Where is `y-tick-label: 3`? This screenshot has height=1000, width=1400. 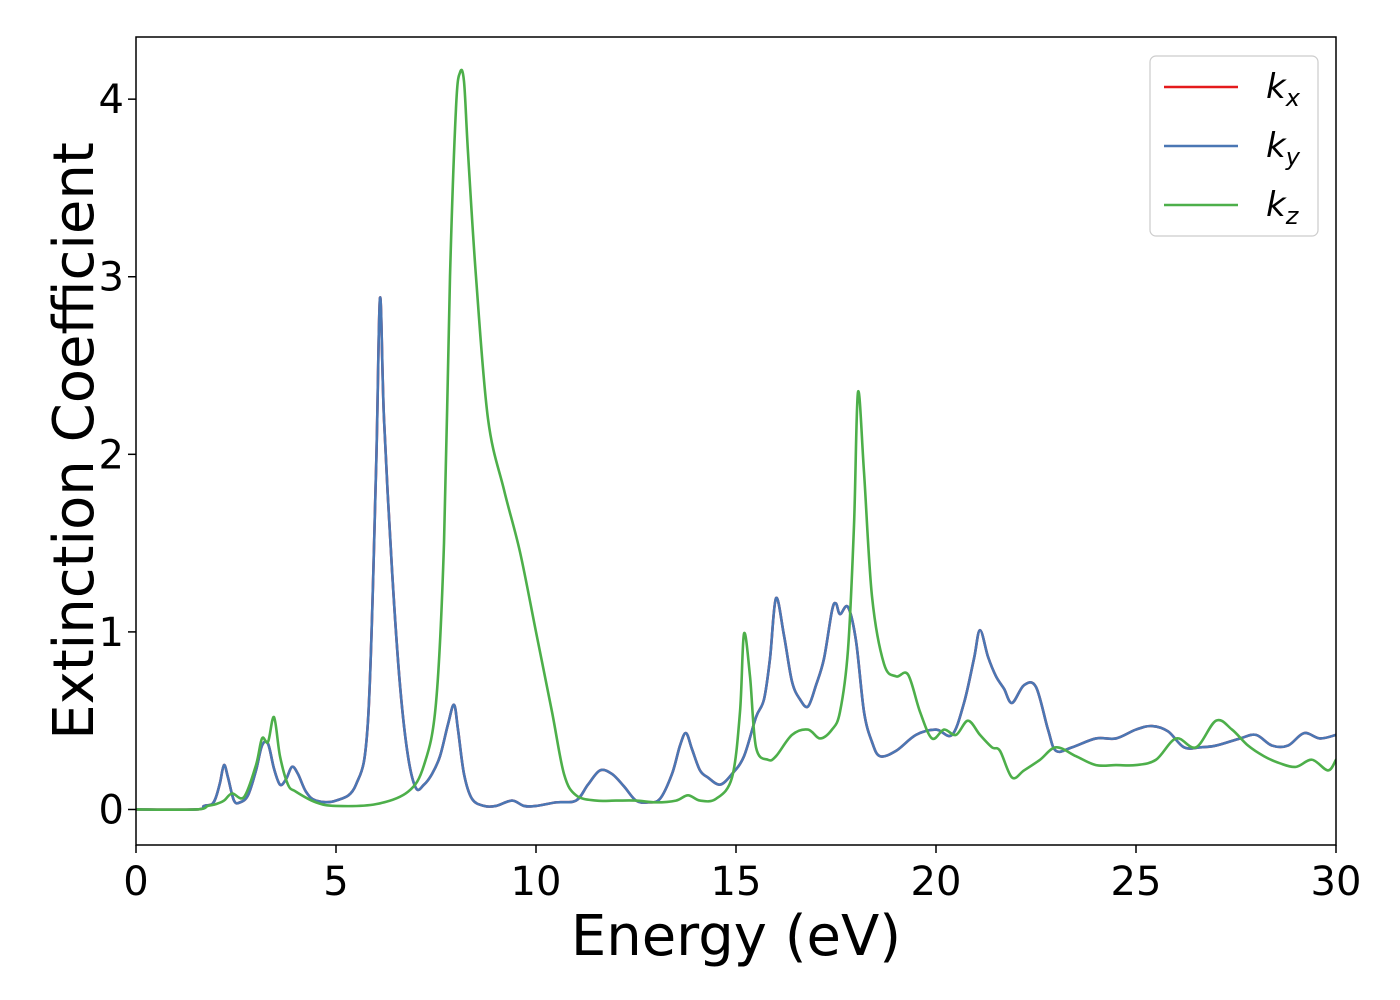
y-tick-label: 3 is located at coordinates (111, 278).